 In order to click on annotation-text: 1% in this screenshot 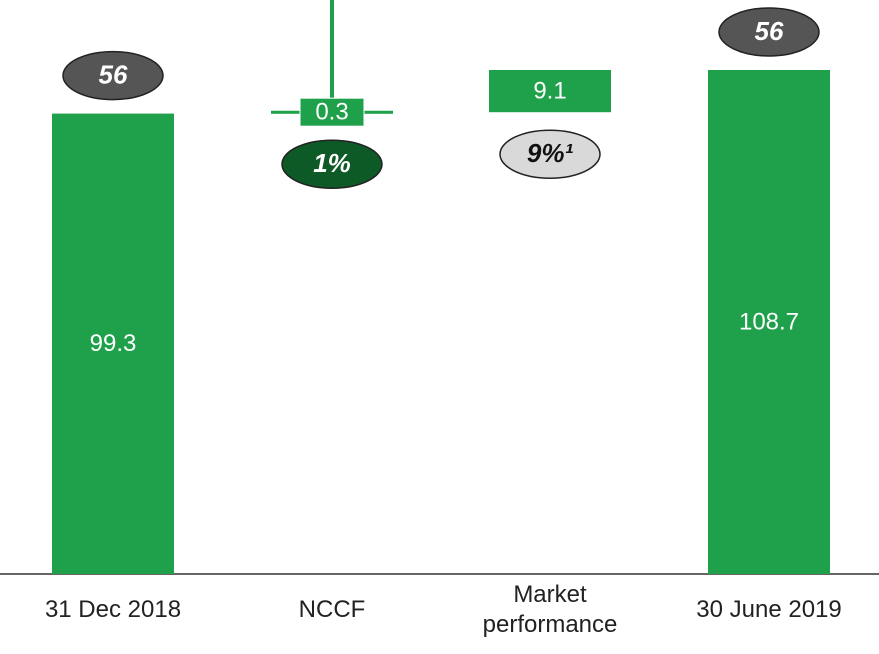, I will do `click(332, 163)`.